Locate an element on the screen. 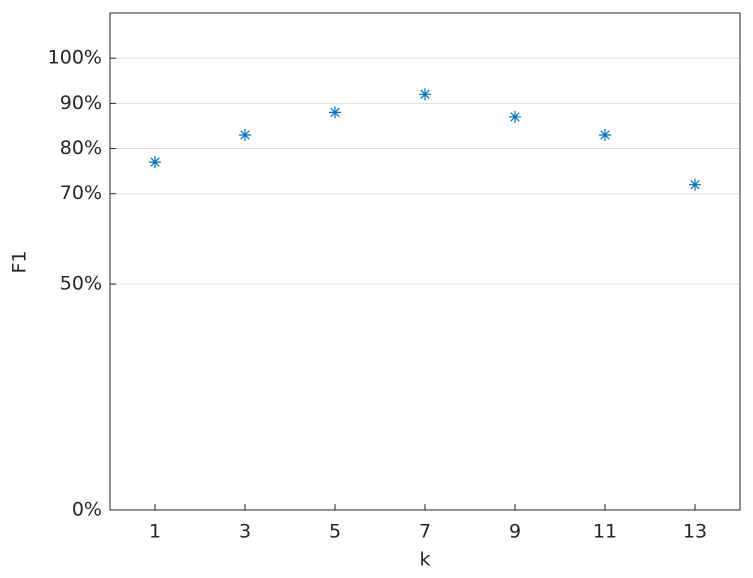 This screenshot has height=578, width=753. y-axis-label: F1 is located at coordinates (20, 261).